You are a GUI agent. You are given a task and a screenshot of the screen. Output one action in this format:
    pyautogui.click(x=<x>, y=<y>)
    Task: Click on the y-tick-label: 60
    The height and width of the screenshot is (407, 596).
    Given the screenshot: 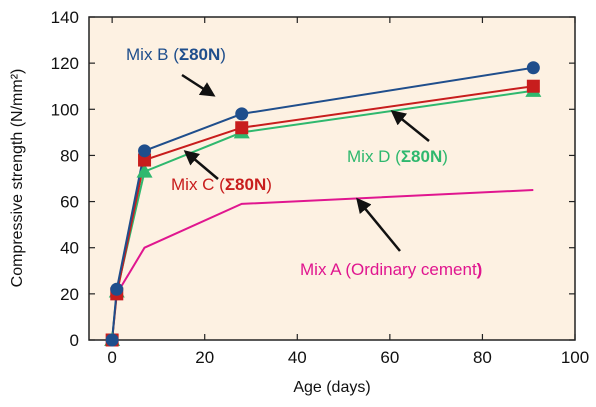 What is the action you would take?
    pyautogui.click(x=69, y=202)
    